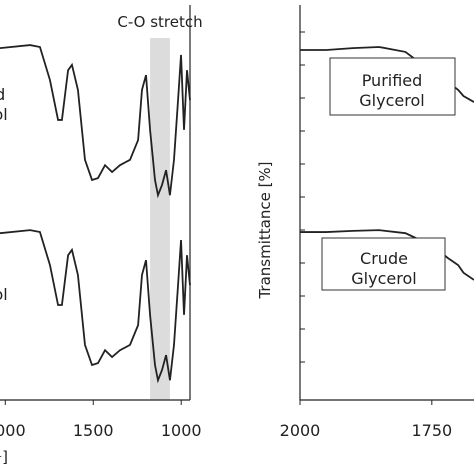  Describe the element at coordinates (431, 430) in the screenshot. I see `x-tick-label: 1750` at that location.